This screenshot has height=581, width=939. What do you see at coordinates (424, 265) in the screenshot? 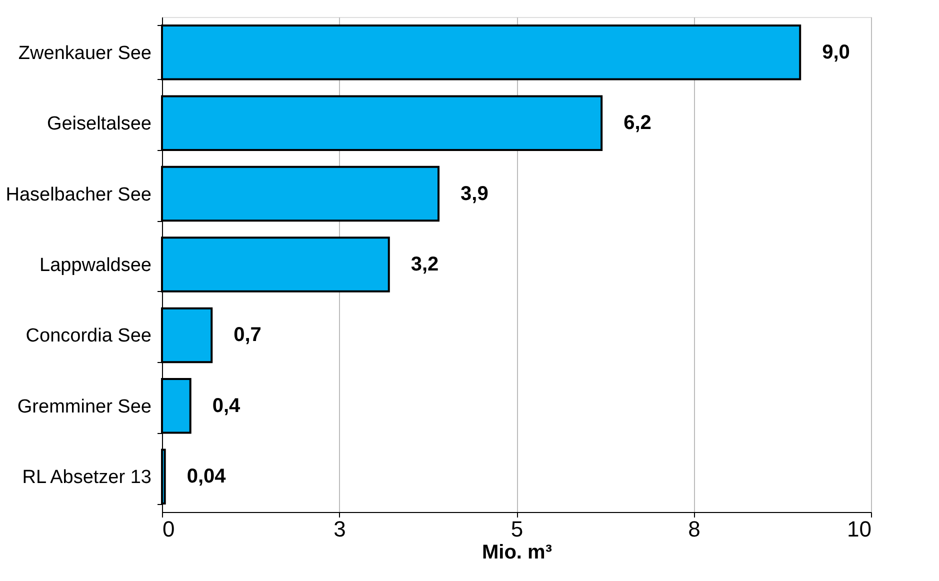
I see `data-label: 3,2` at bounding box center [424, 265].